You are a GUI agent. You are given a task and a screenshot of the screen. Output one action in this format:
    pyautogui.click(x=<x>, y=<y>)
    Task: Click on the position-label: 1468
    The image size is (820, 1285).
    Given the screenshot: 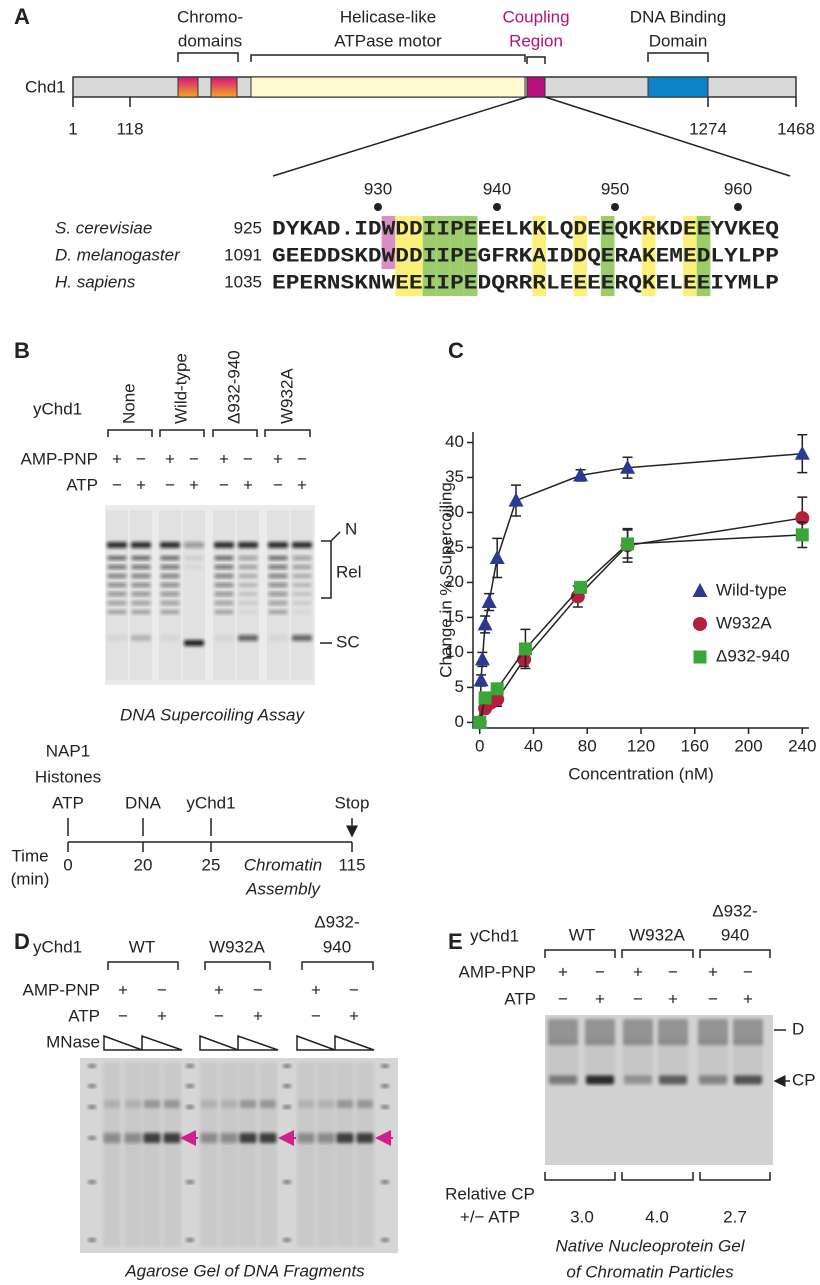 What is the action you would take?
    pyautogui.click(x=796, y=128)
    